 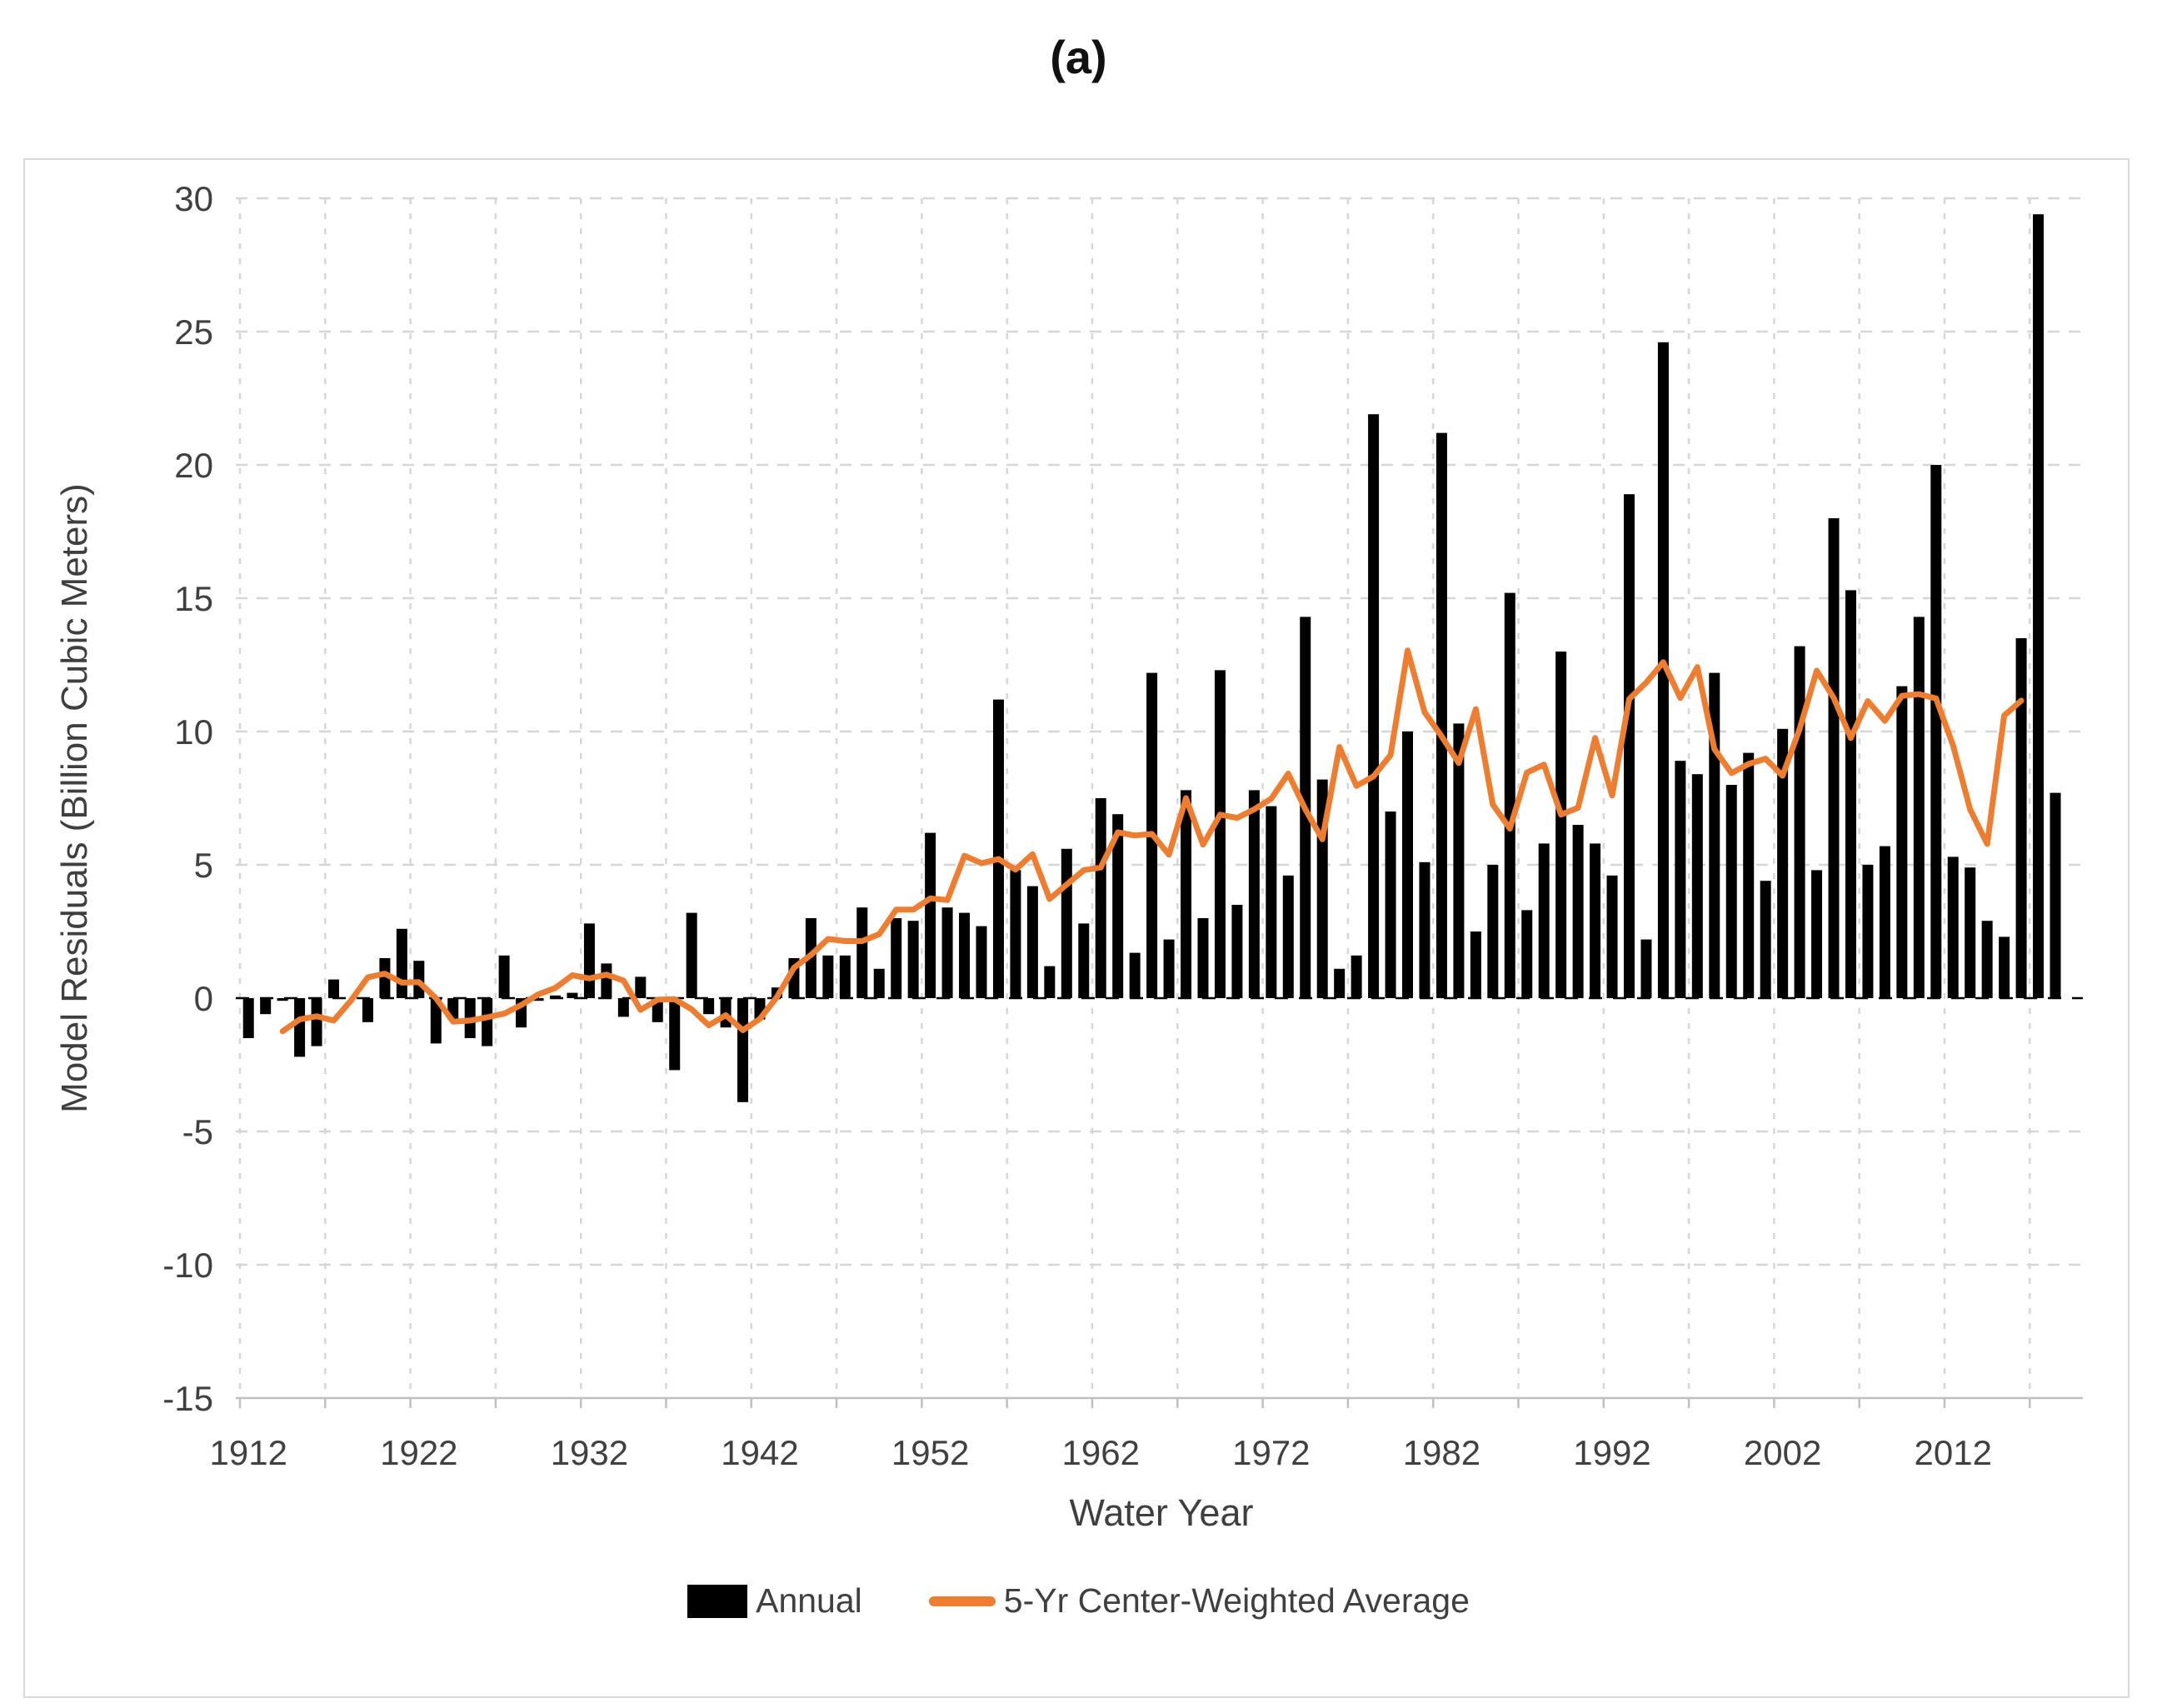 I want to click on annual-bar-1995, so click(x=1663, y=670).